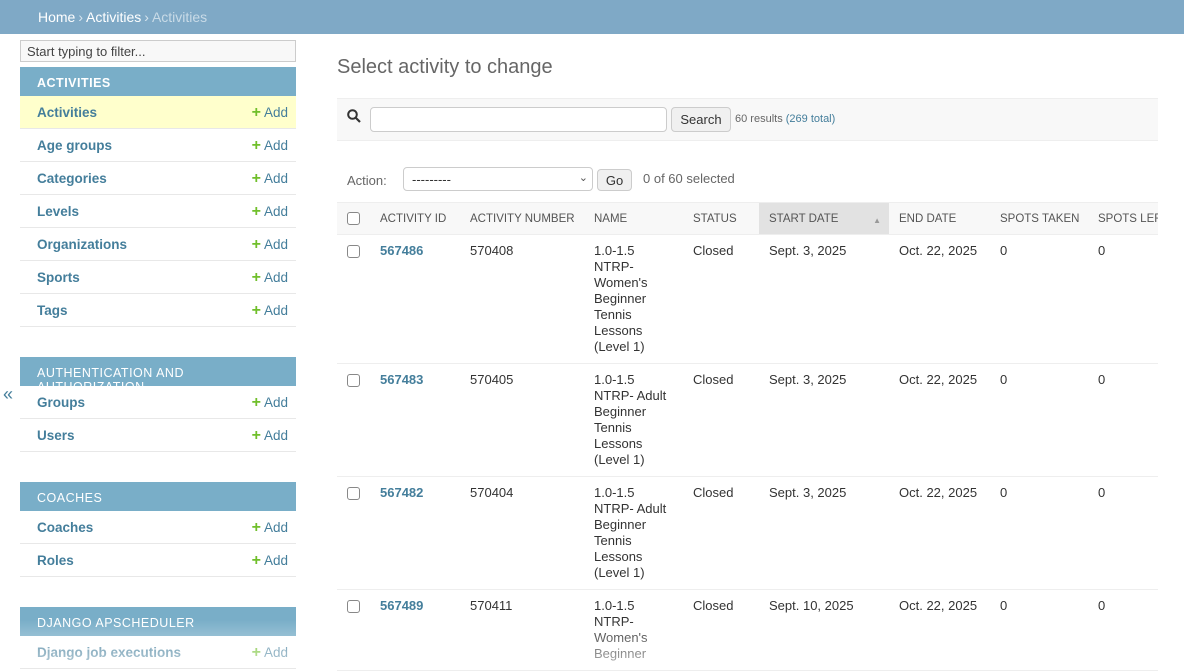  I want to click on sidebar-item-link: Organizations, so click(82, 244).